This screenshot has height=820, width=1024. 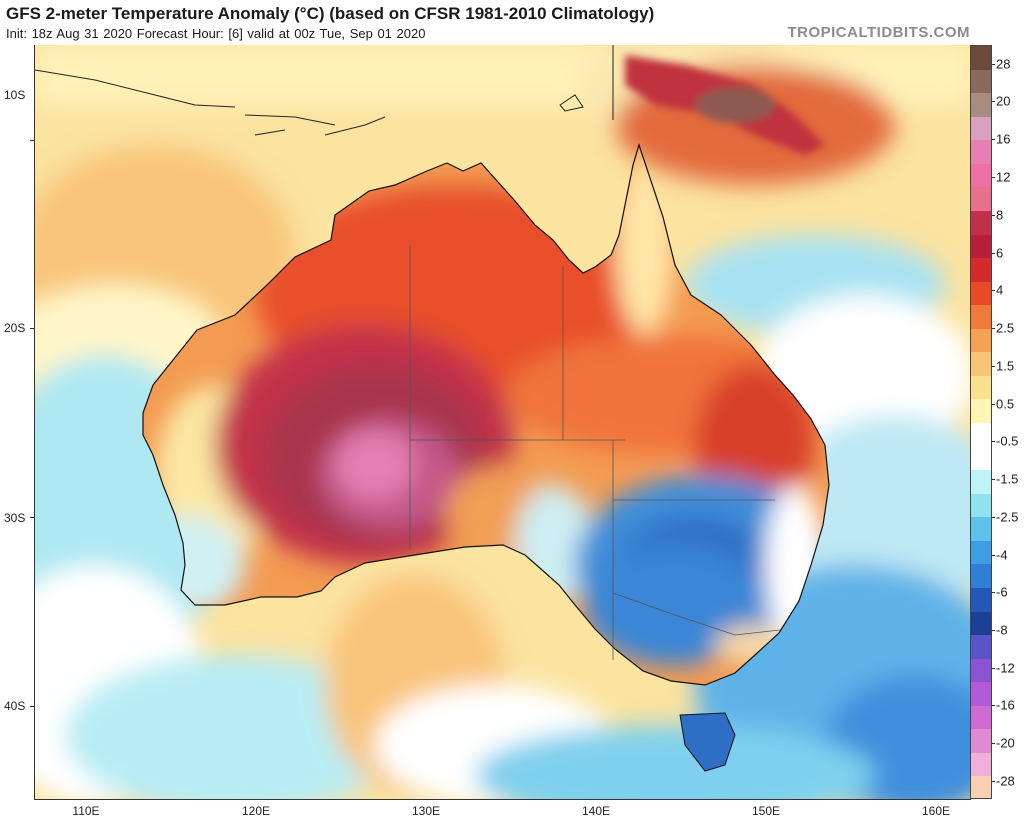 What do you see at coordinates (1003, 177) in the screenshot?
I see `colorbar-label: 12` at bounding box center [1003, 177].